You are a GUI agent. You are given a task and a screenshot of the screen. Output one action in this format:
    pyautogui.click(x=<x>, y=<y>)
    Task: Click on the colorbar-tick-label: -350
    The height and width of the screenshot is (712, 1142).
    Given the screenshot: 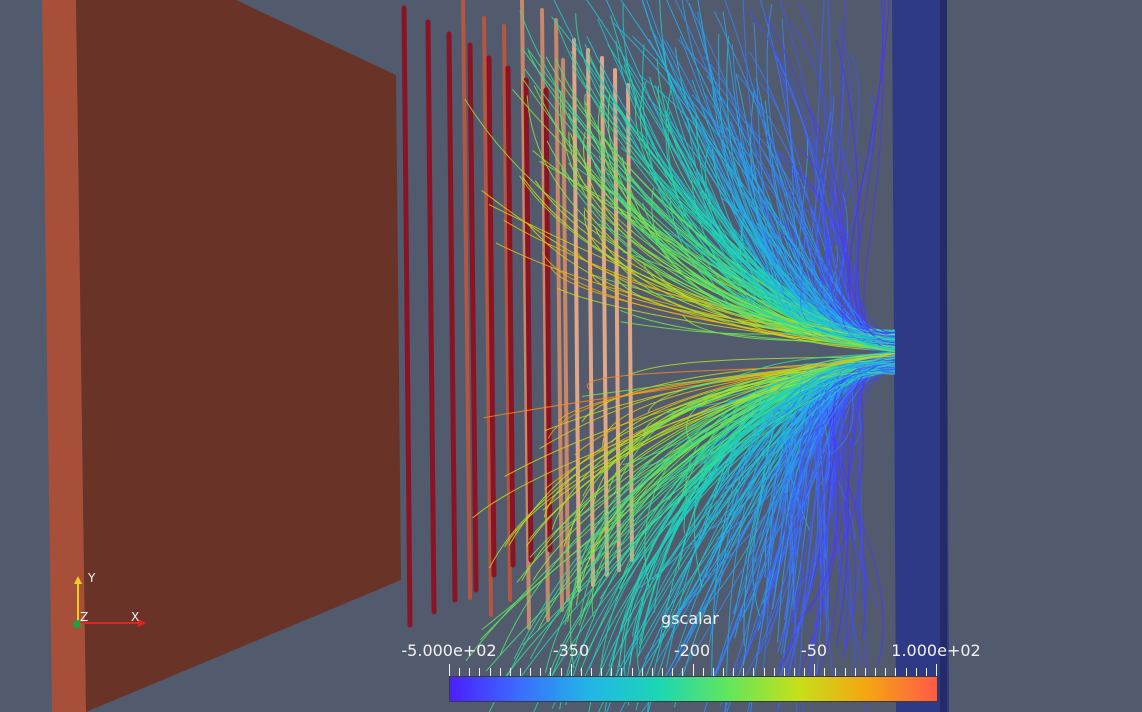 What is the action you would take?
    pyautogui.click(x=571, y=650)
    